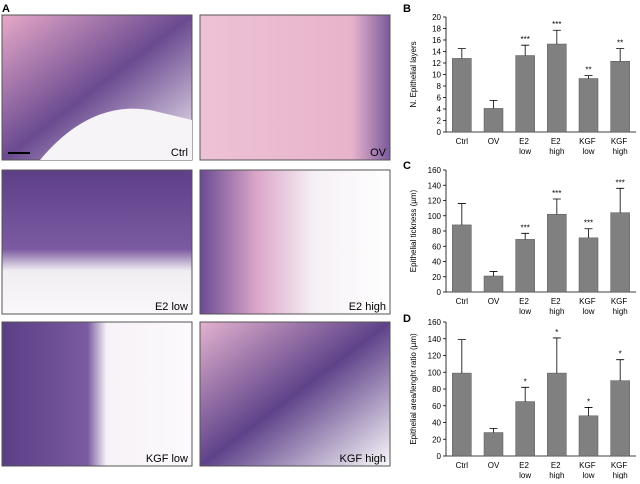 The image size is (640, 484). Describe the element at coordinates (435, 339) in the screenshot. I see `y-tick-label: 140` at that location.